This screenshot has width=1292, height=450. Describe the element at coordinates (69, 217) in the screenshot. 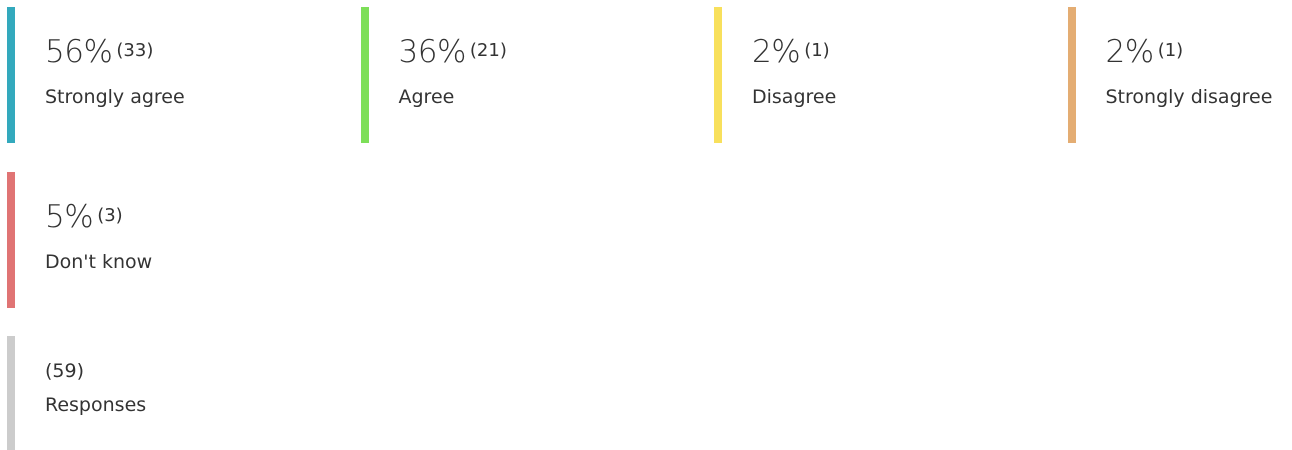

I see `stat-percent: 5%` at that location.